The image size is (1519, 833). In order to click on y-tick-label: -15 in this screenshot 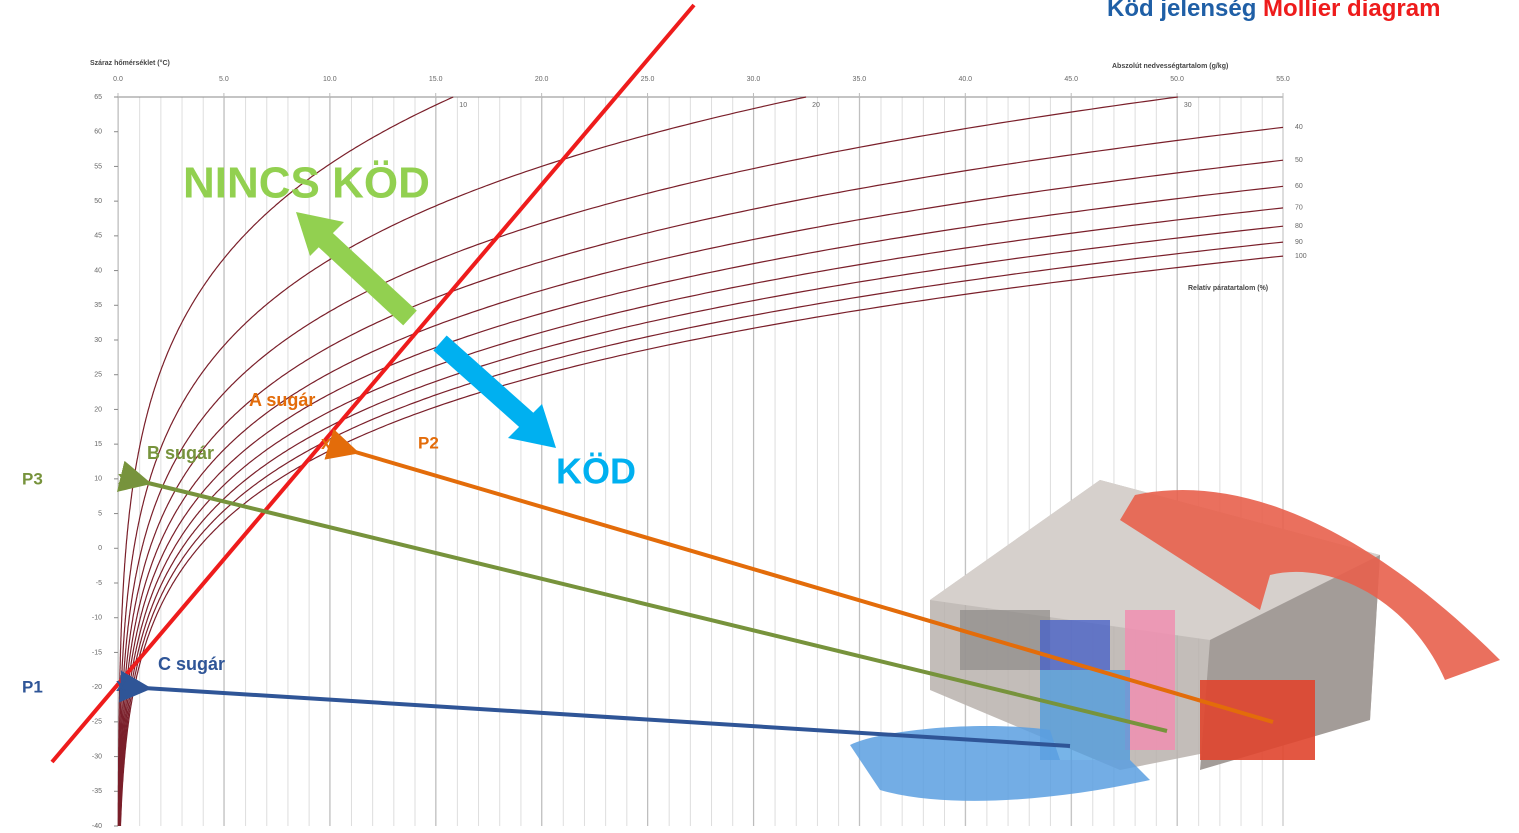, I will do `click(97, 652)`.